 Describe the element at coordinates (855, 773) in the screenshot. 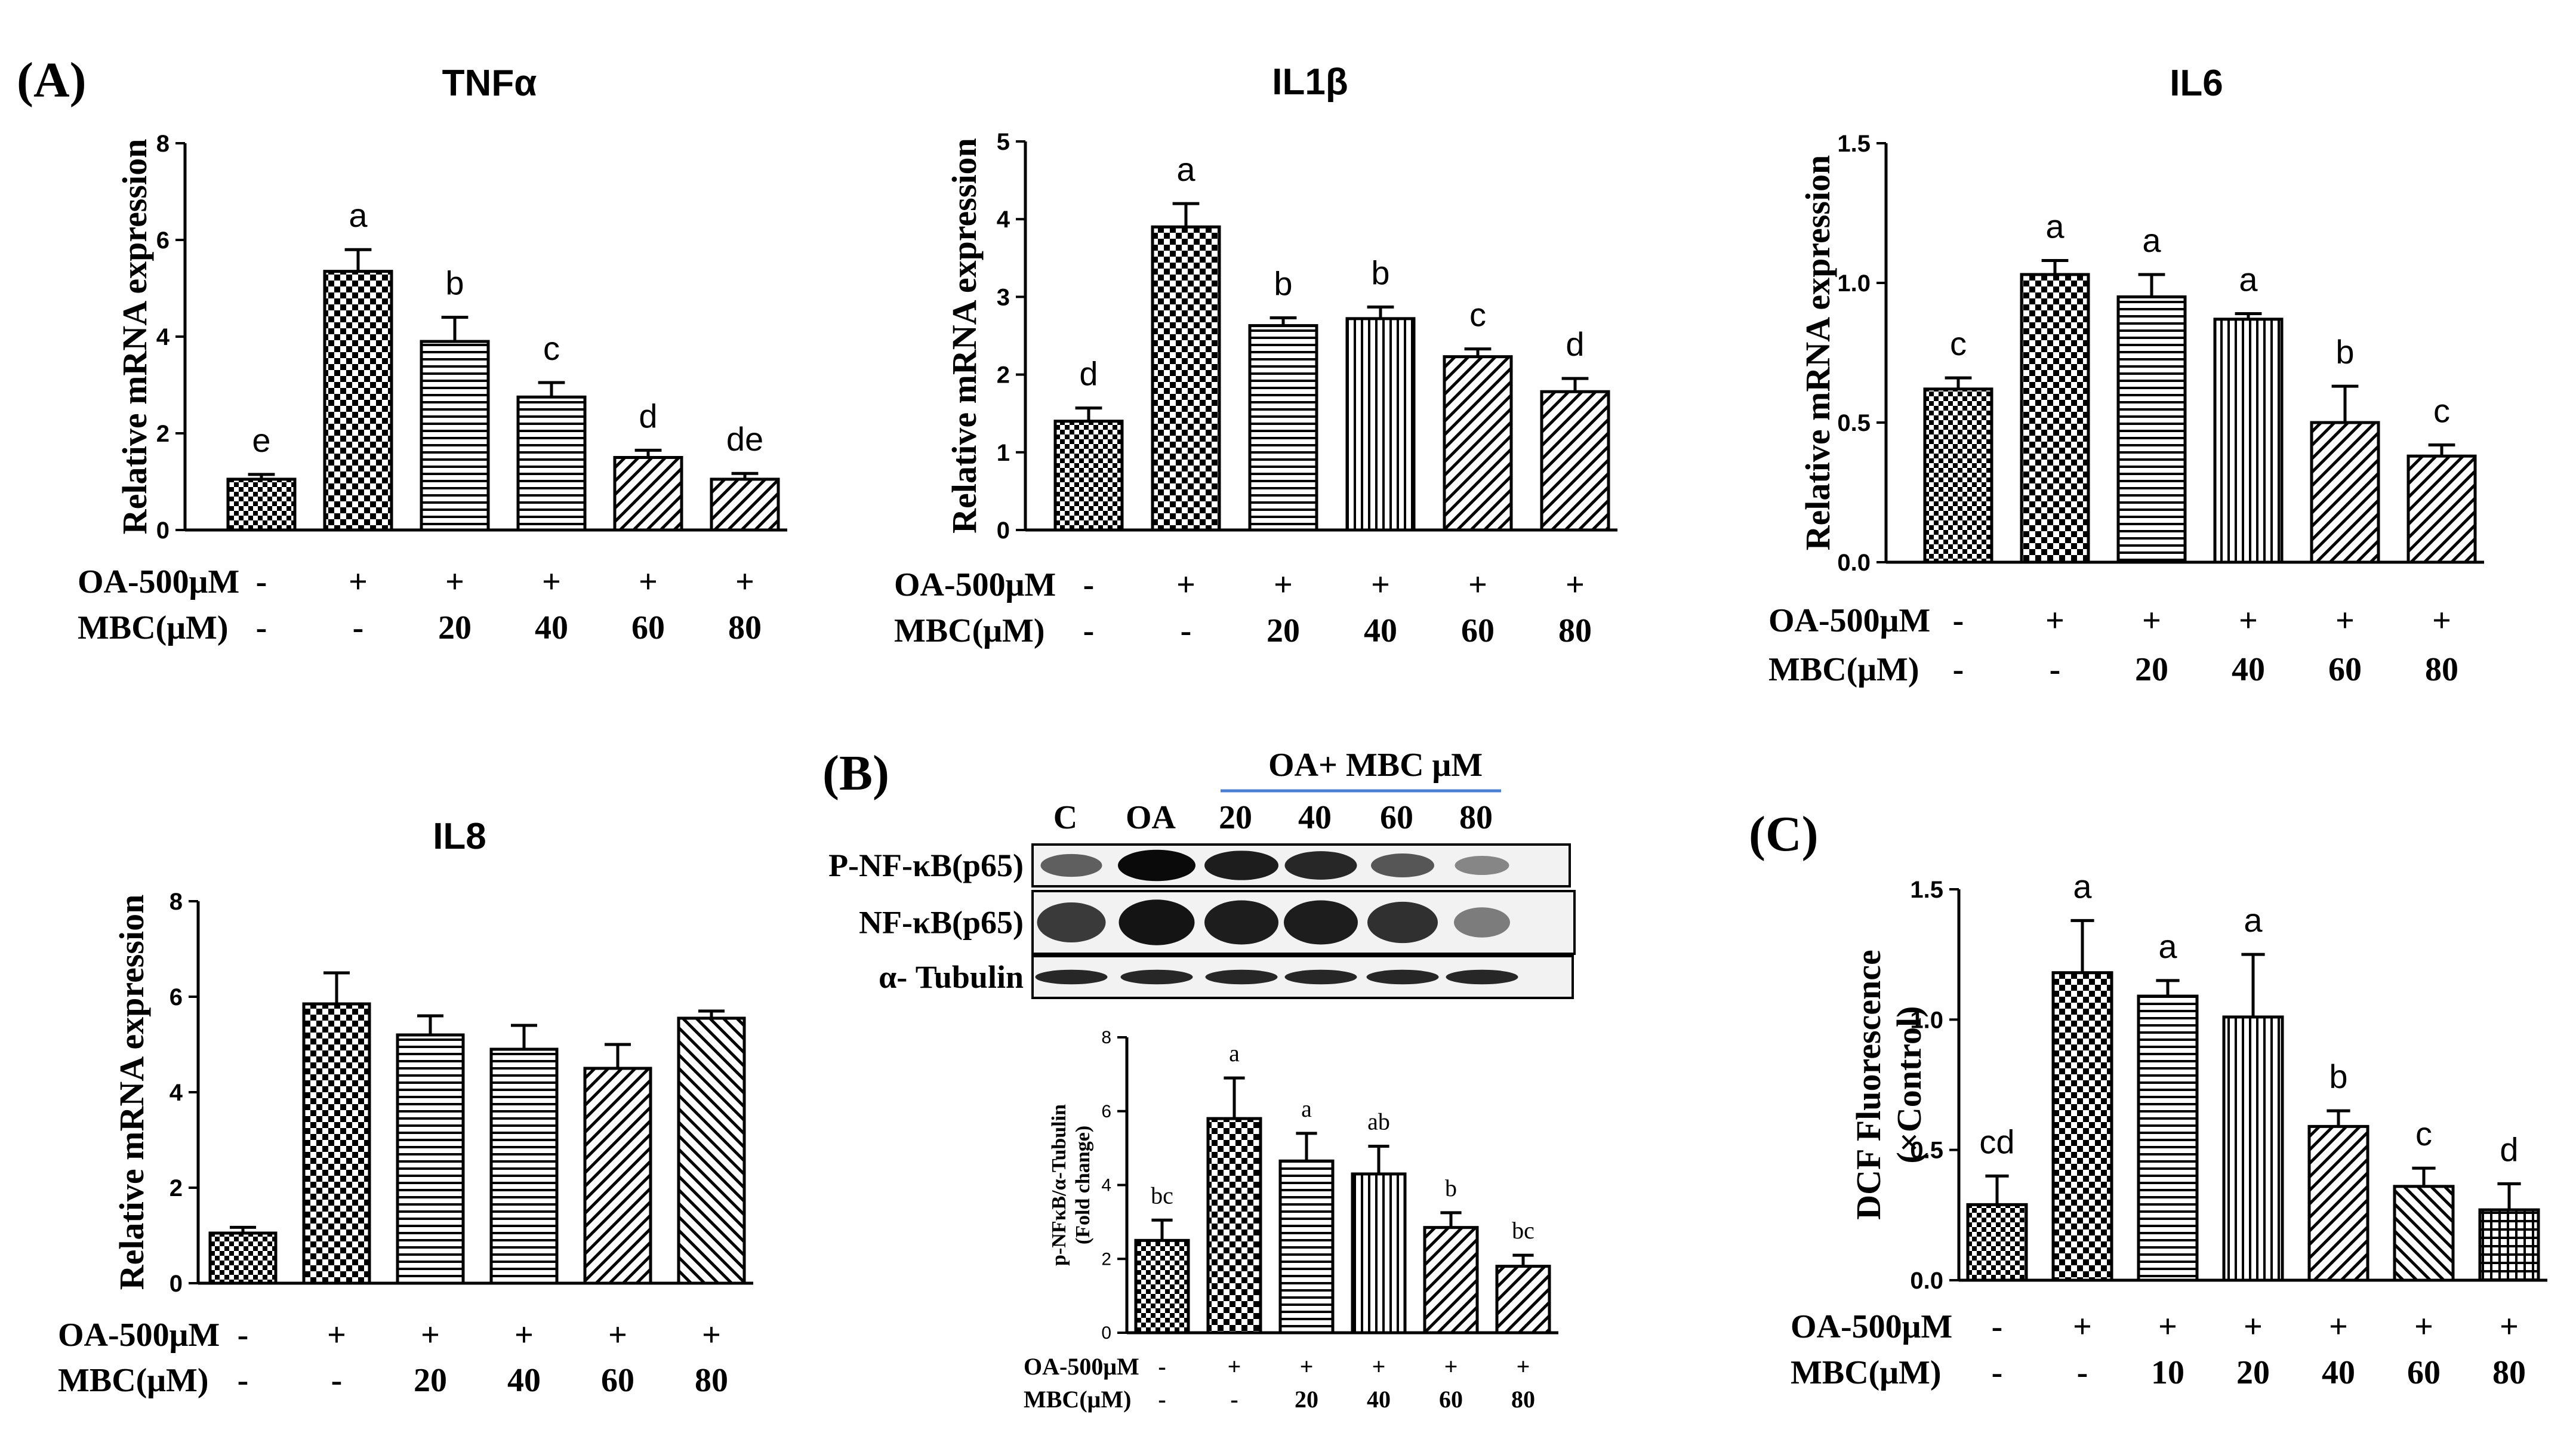

I see `panel-label-b: (B)` at that location.